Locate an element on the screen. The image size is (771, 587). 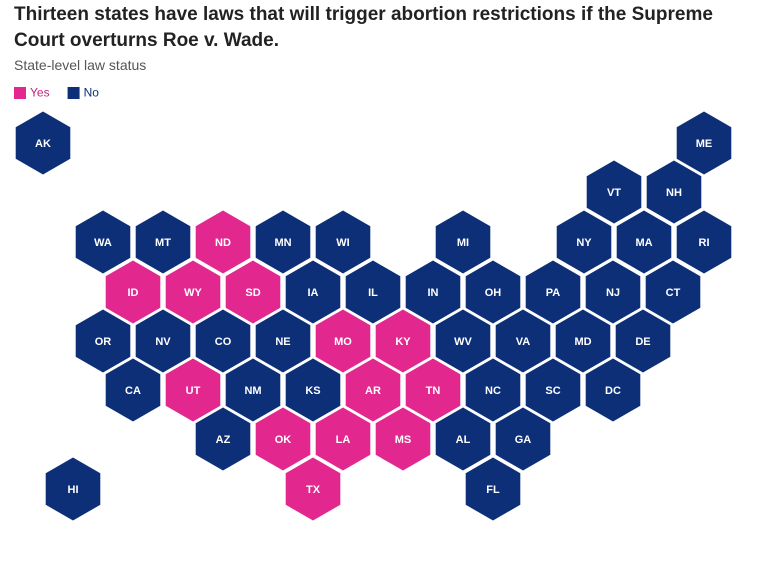
state-label: WY is located at coordinates (193, 293).